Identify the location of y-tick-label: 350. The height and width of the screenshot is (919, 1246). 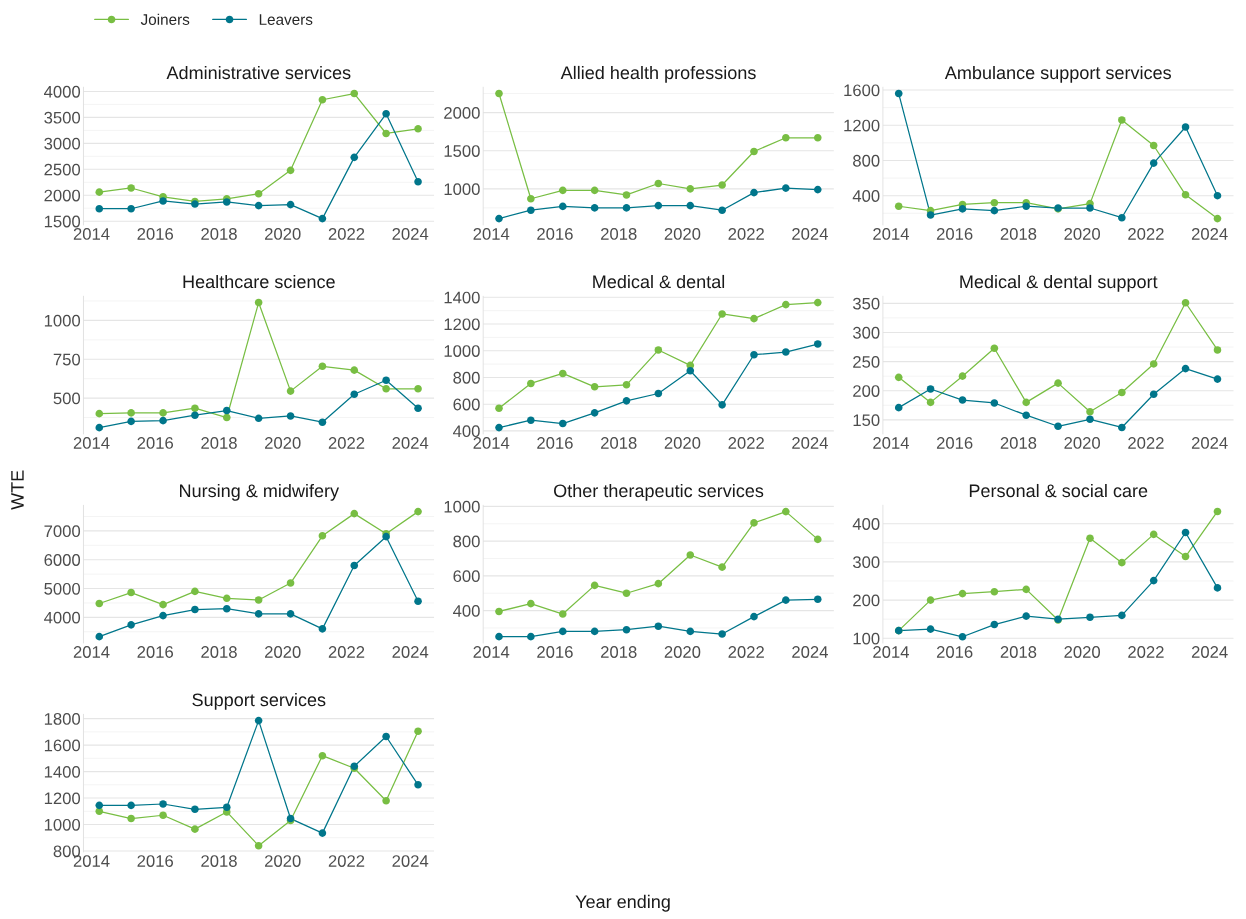
(866, 303).